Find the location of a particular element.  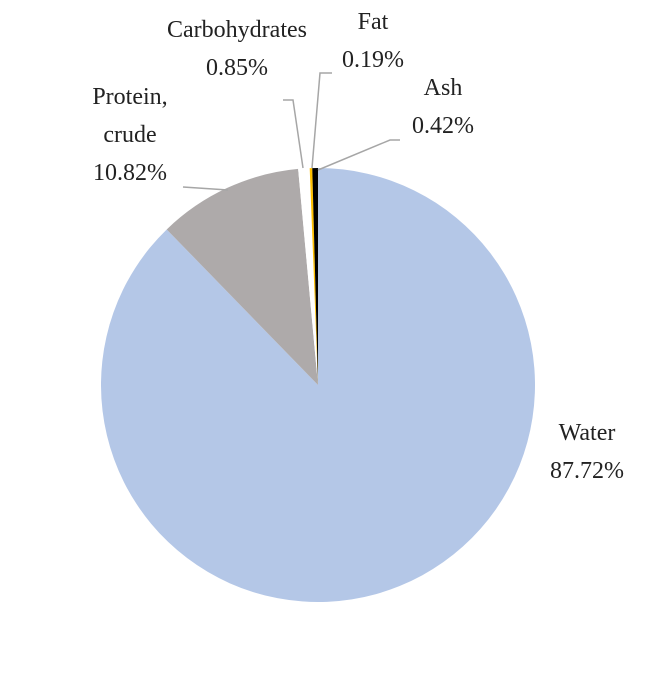

category-name: Water is located at coordinates (587, 433).